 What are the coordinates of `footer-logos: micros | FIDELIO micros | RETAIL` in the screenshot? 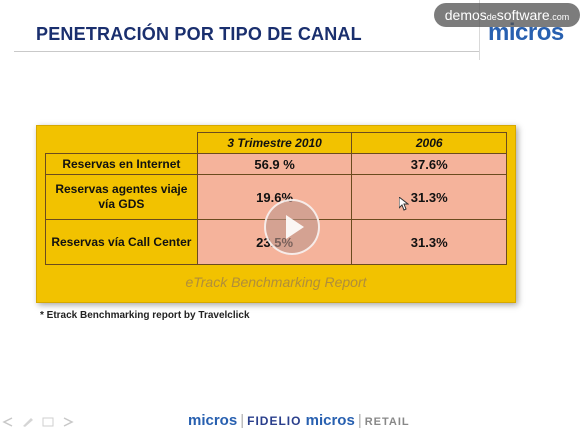 It's located at (299, 420).